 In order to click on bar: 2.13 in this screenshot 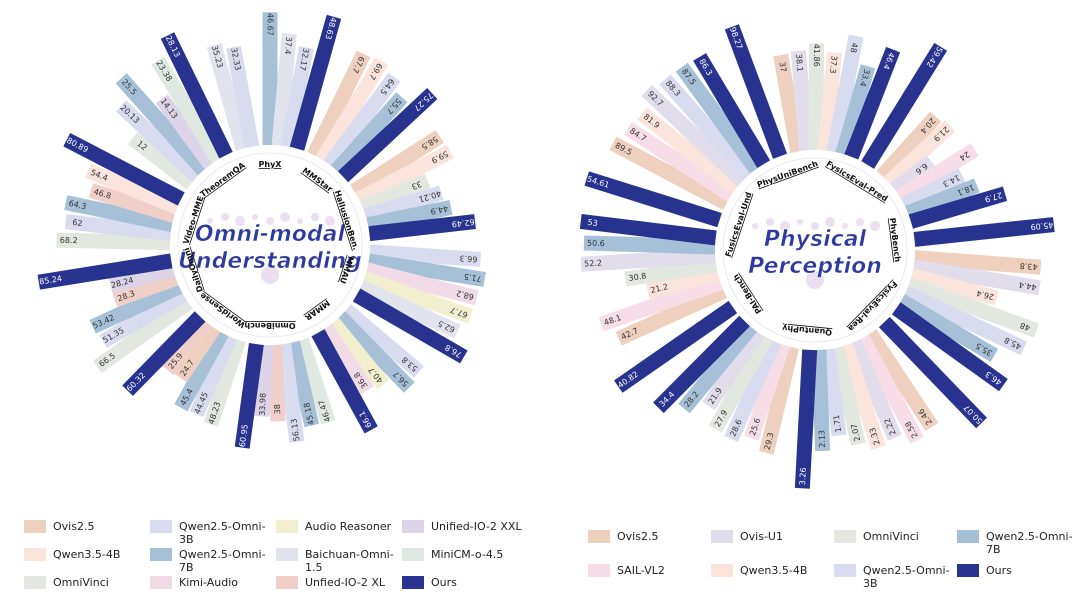, I will do `click(821, 400)`.